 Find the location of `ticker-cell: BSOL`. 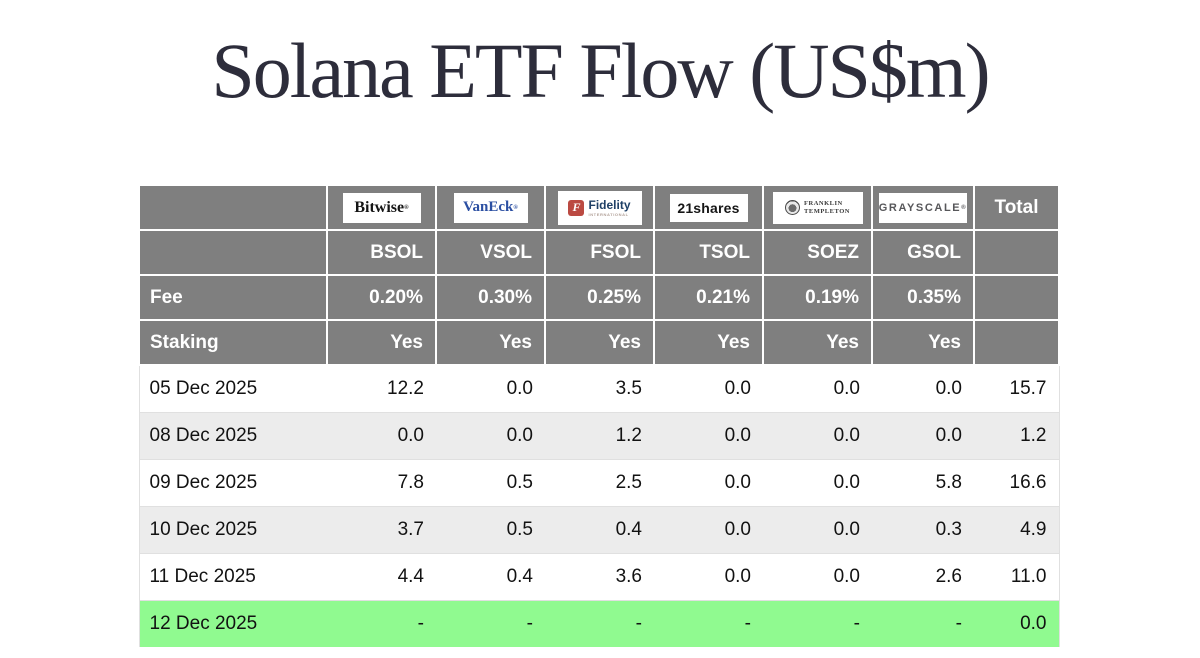

ticker-cell: BSOL is located at coordinates (381, 252).